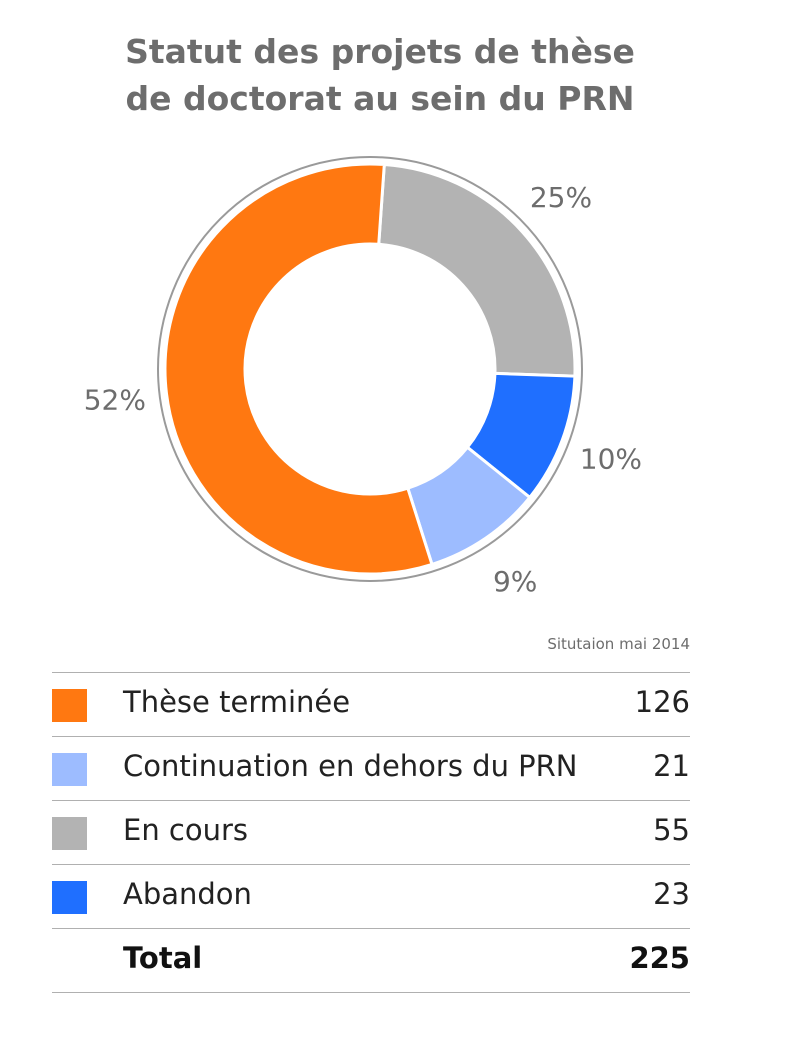 The height and width of the screenshot is (1063, 794). I want to click on legend-value: 126, so click(662, 702).